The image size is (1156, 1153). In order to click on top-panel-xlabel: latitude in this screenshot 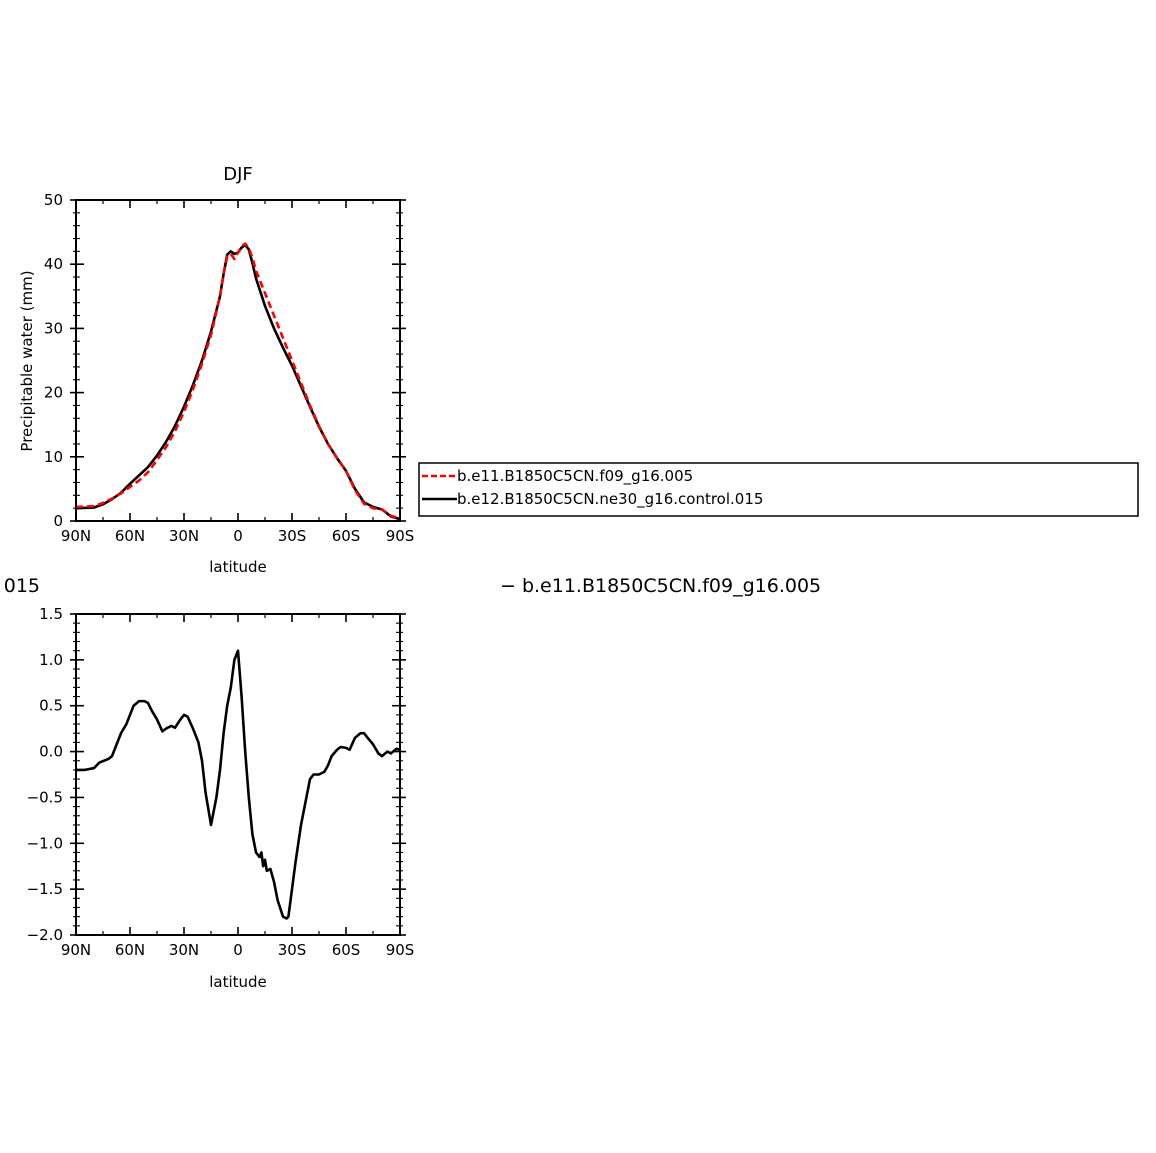, I will do `click(238, 567)`.